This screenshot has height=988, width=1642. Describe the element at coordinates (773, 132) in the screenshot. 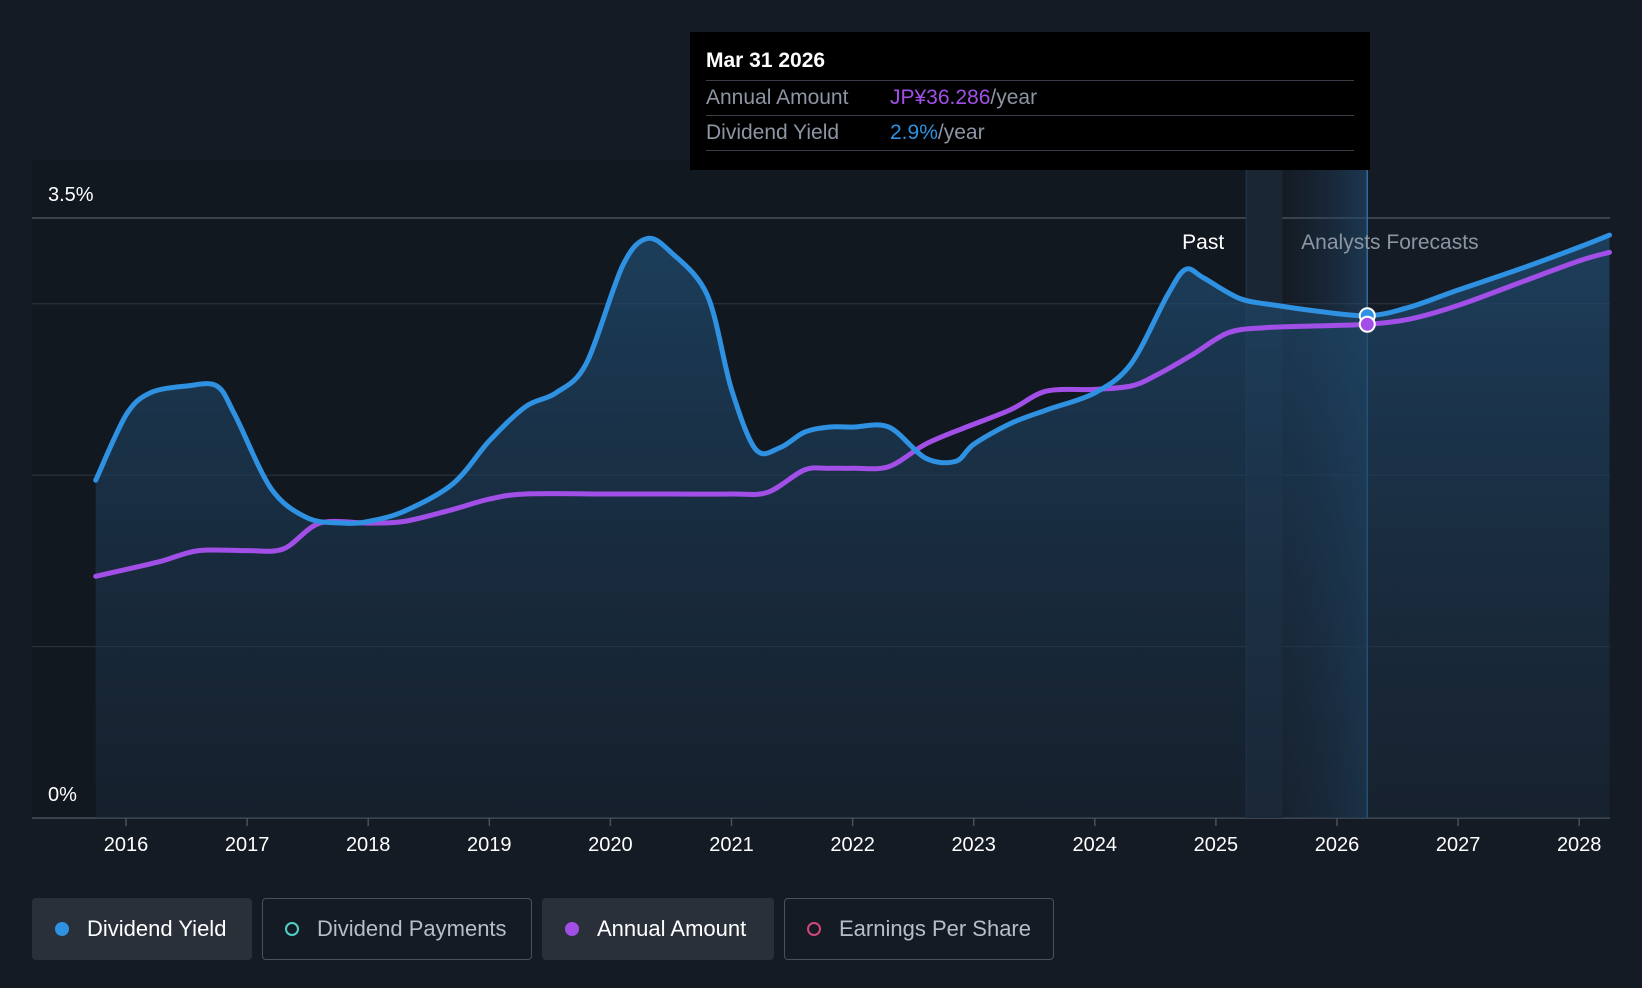

I see `tooltip-label: Dividend Yield` at that location.